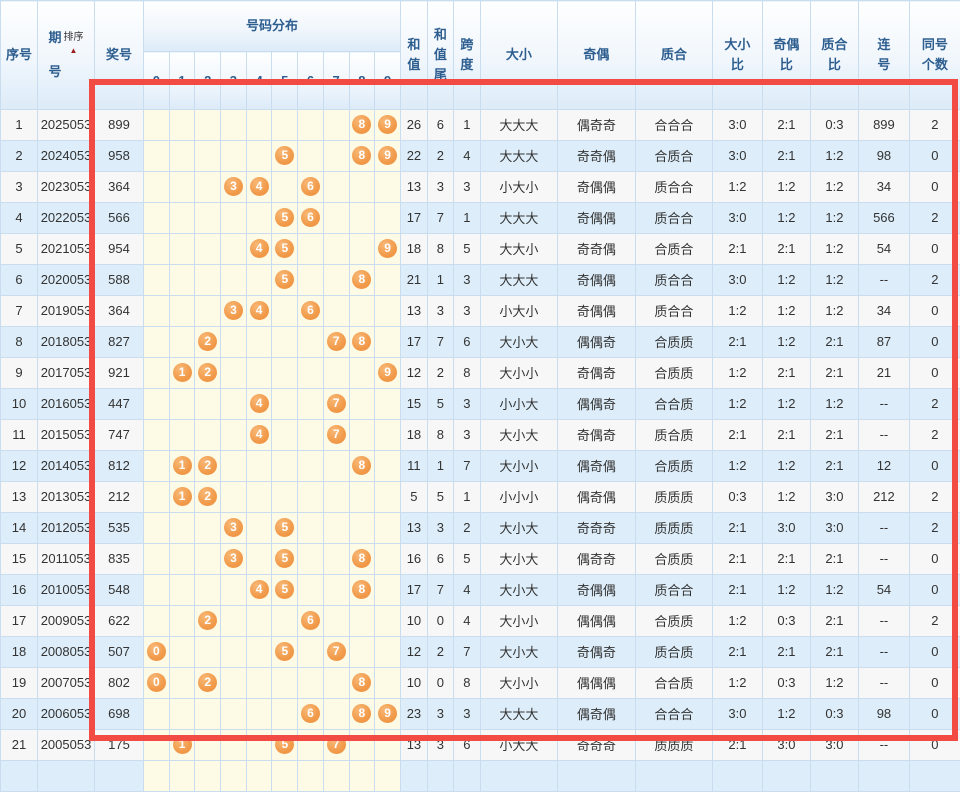  Describe the element at coordinates (596, 248) in the screenshot. I see `parity-cell: 奇奇偶` at that location.